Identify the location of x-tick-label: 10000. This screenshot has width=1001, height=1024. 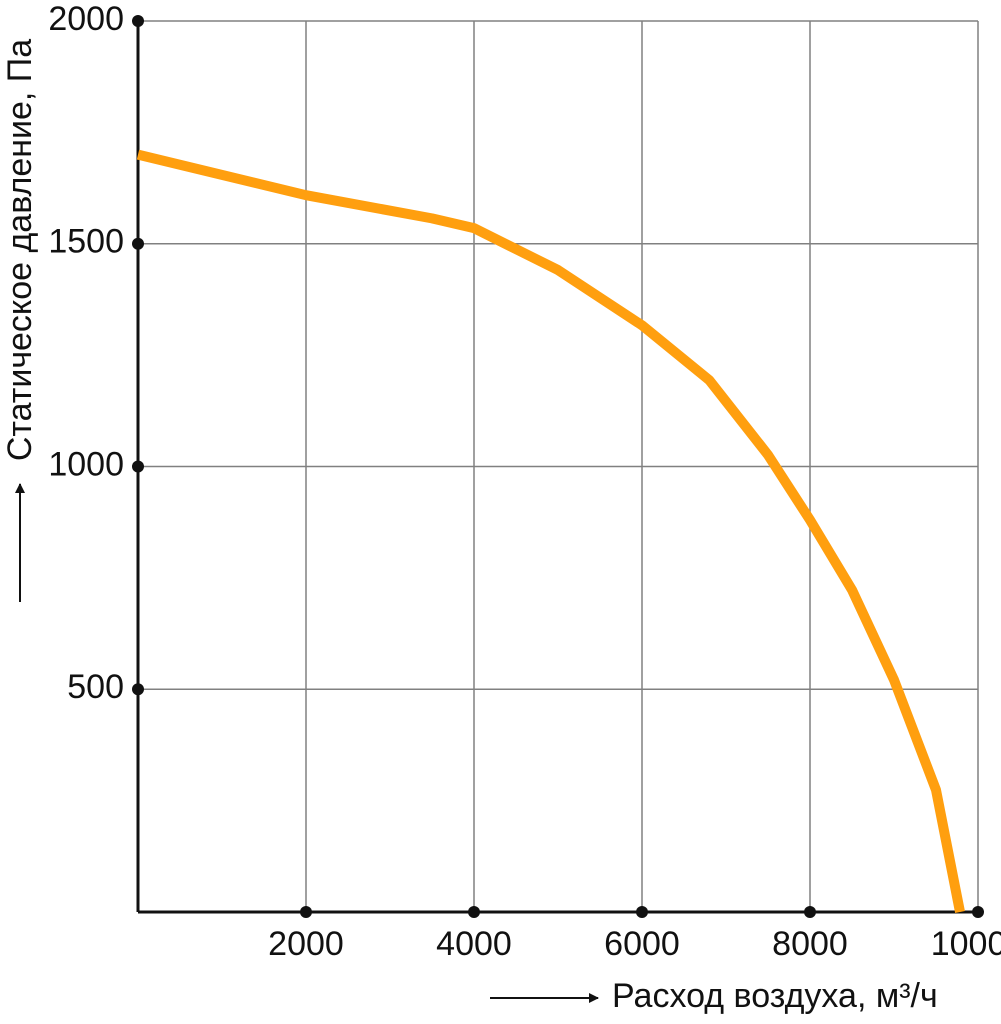
(966, 944).